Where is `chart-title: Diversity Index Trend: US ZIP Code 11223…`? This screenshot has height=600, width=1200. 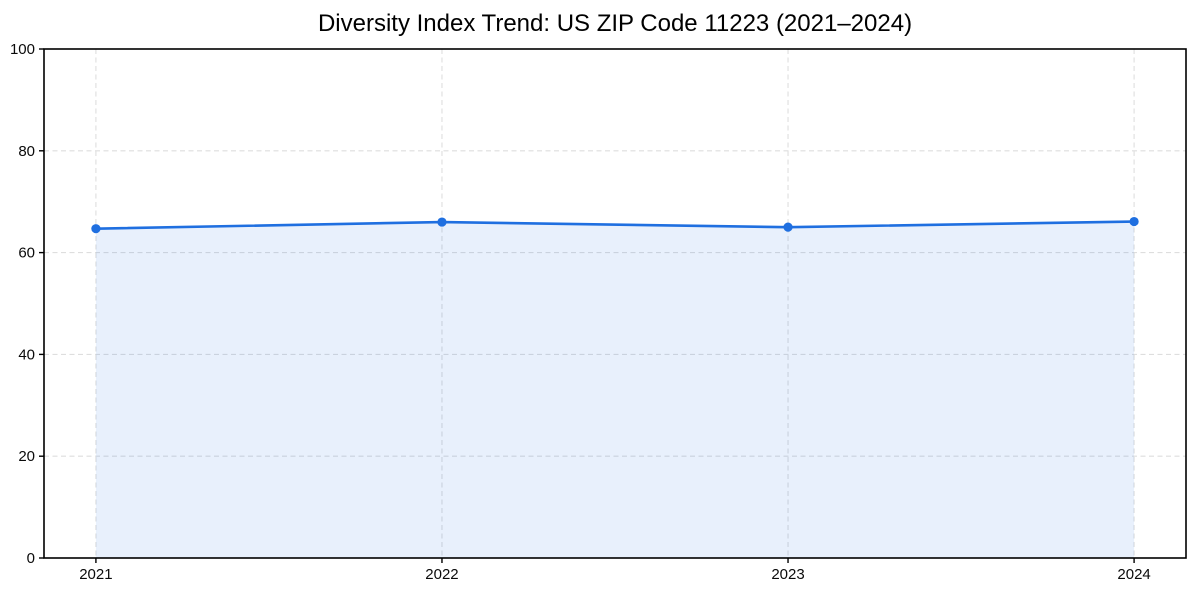 chart-title: Diversity Index Trend: US ZIP Code 11223… is located at coordinates (615, 23).